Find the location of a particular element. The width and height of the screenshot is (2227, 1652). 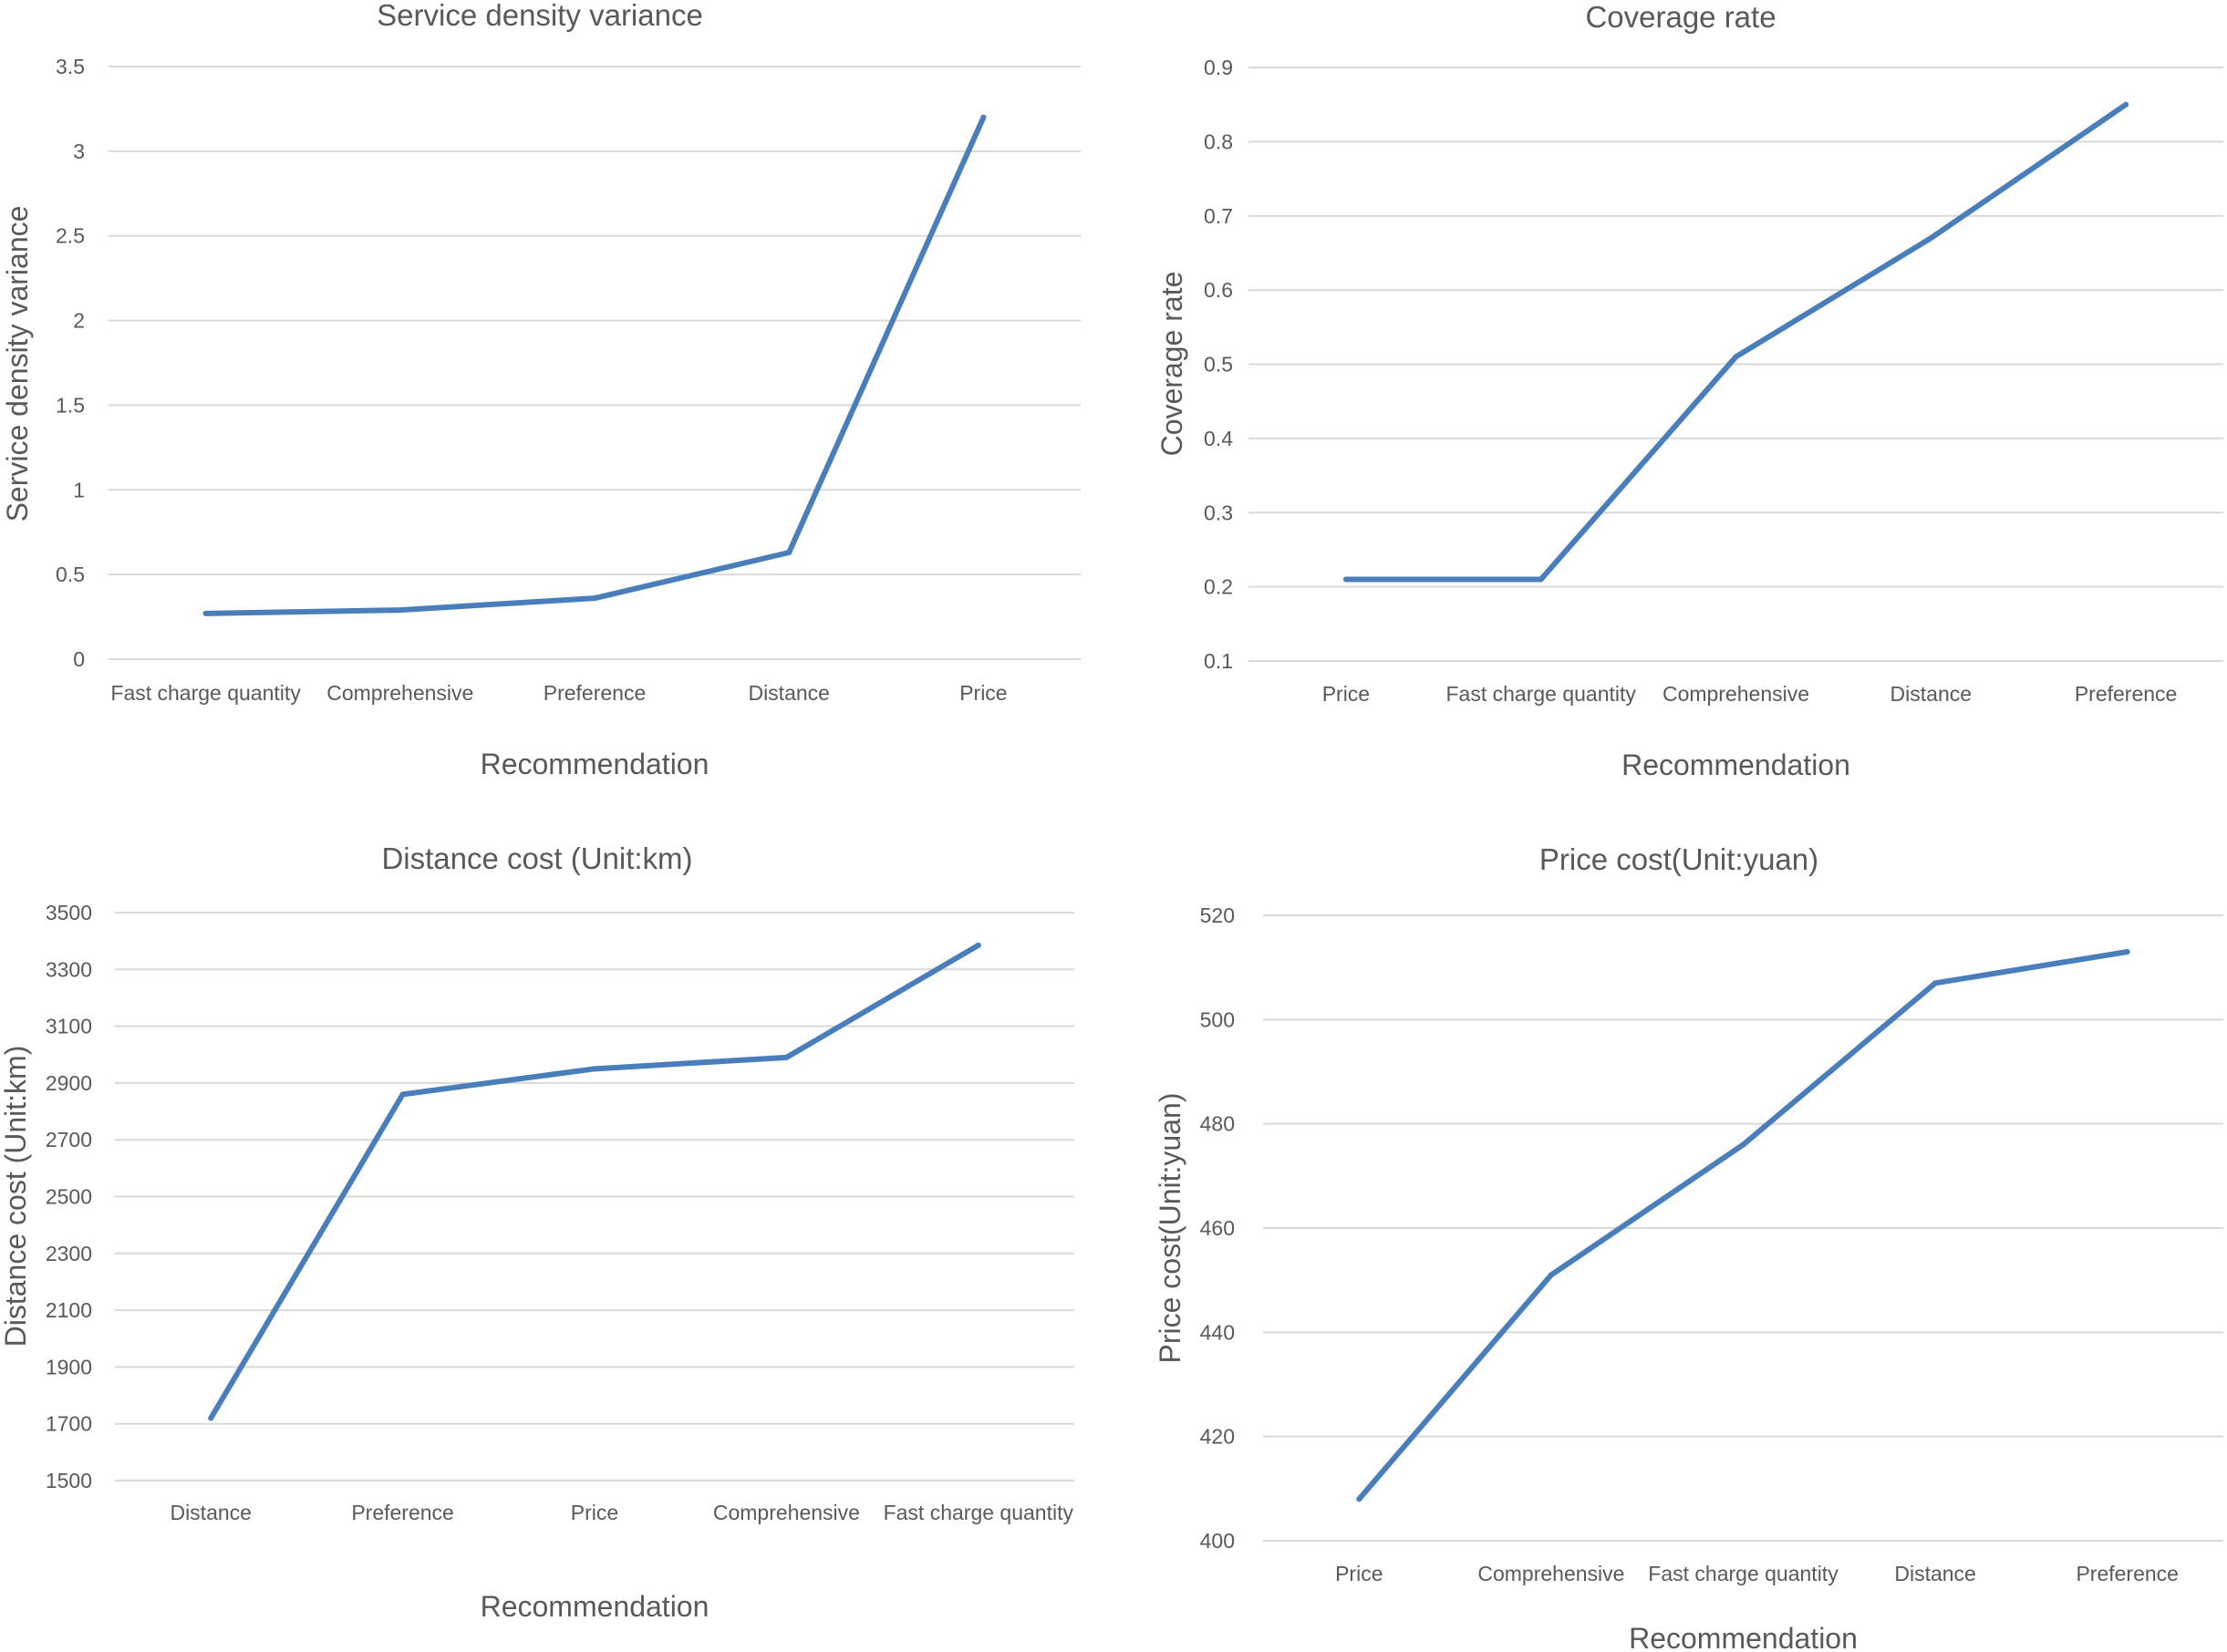

y-tick-label: 2700 is located at coordinates (69, 1139).